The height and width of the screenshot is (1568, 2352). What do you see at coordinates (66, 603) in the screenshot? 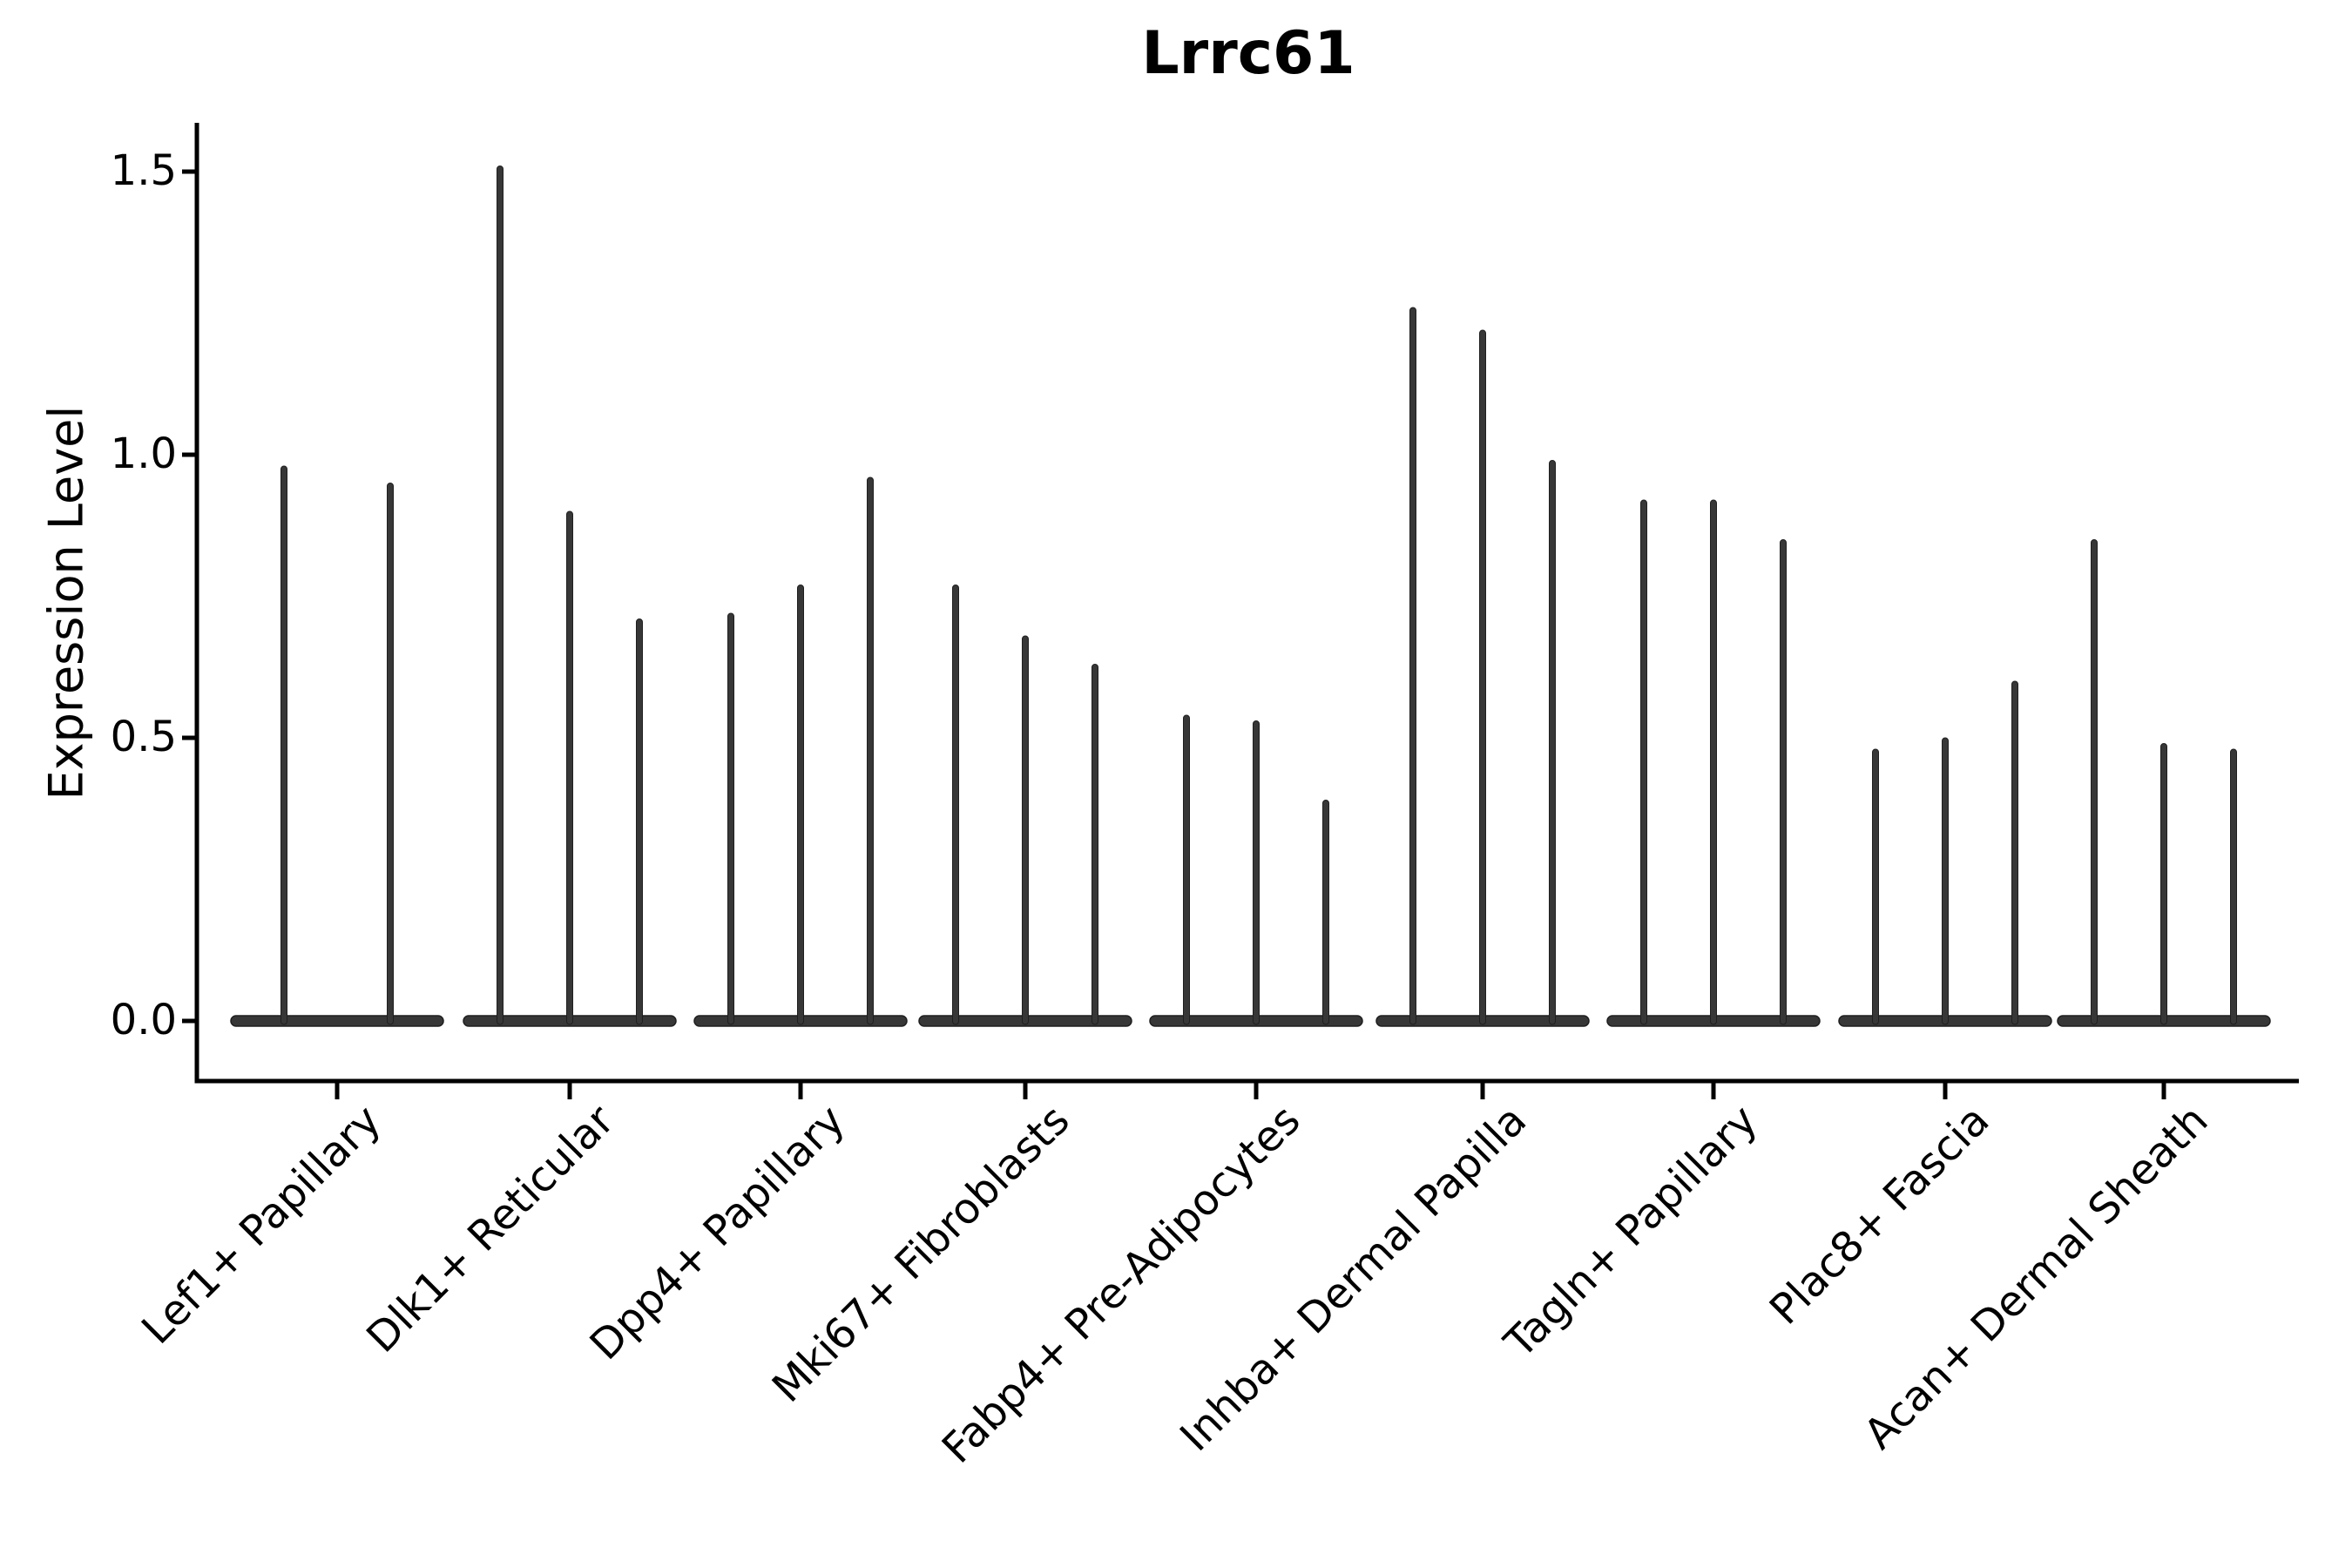
I see `y-axis-label: Expression Level` at bounding box center [66, 603].